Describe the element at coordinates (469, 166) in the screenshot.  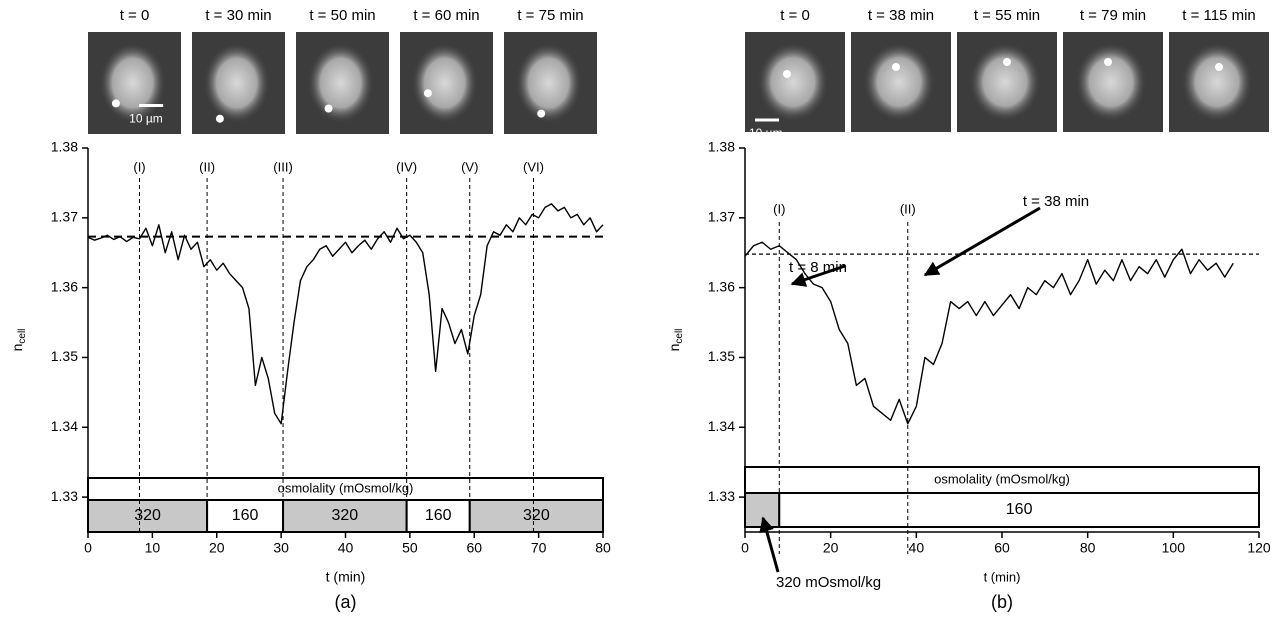
I see `event-label: (V)` at that location.